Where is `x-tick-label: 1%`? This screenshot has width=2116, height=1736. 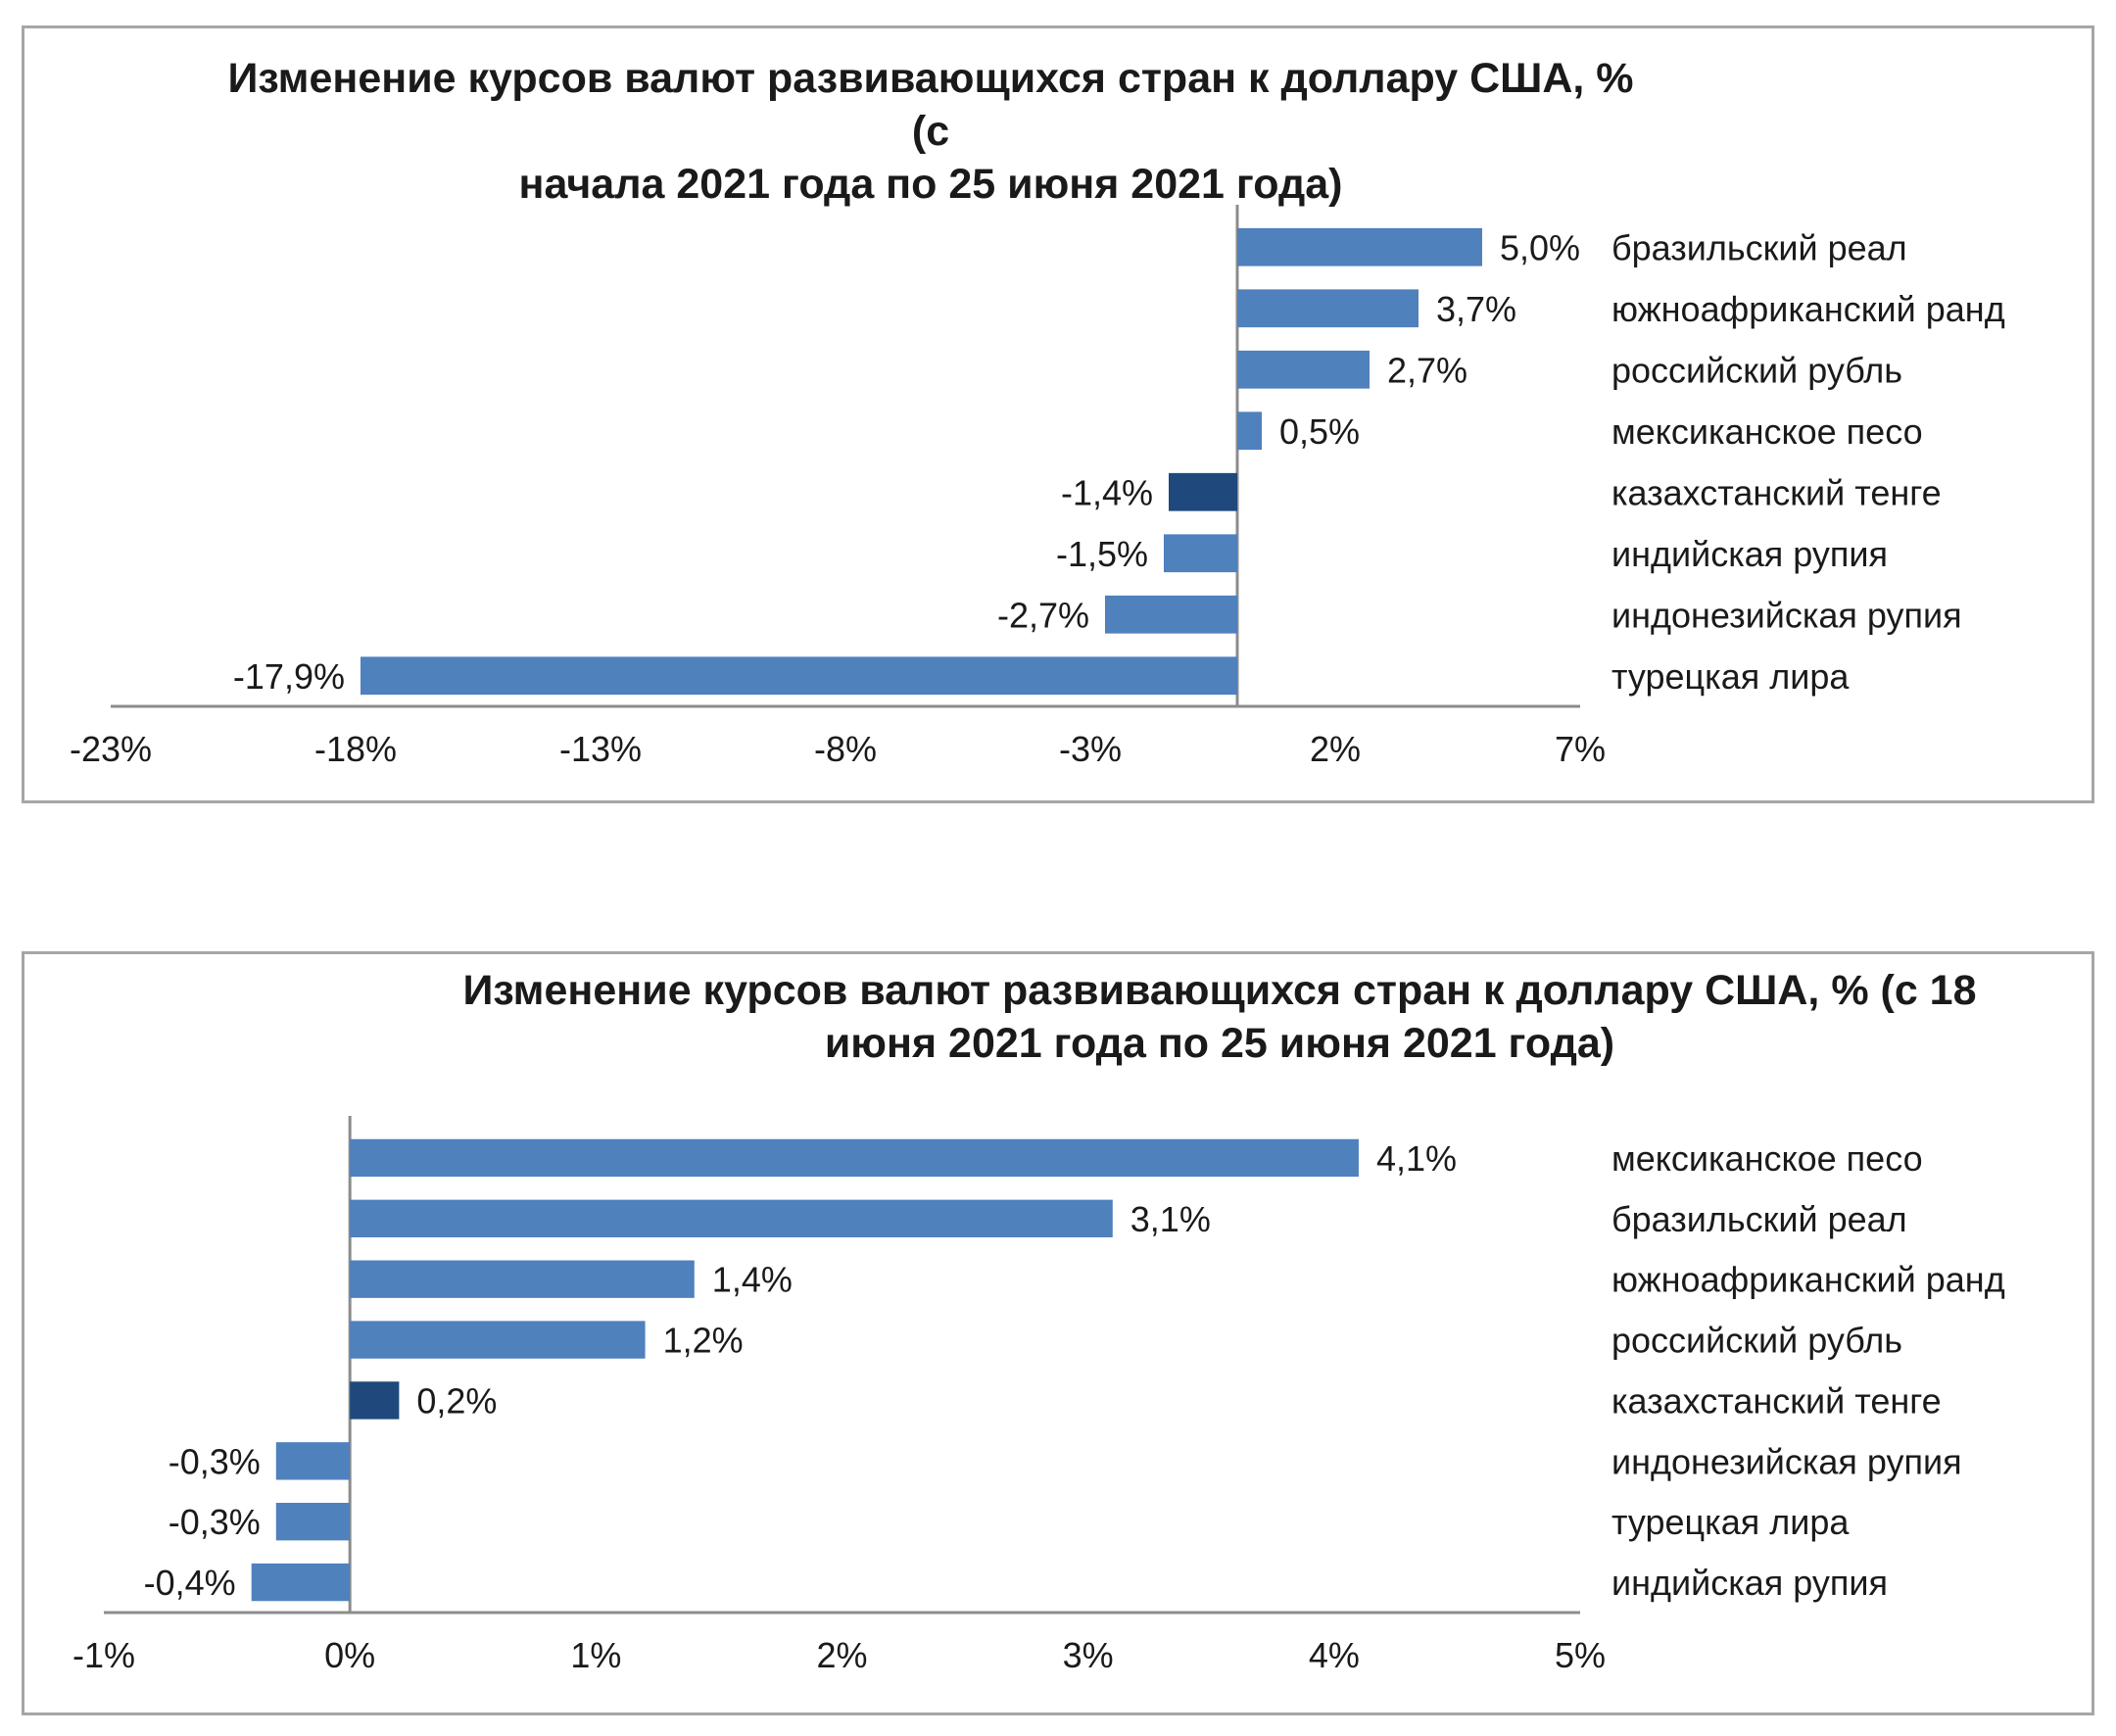 x-tick-label: 1% is located at coordinates (595, 1655).